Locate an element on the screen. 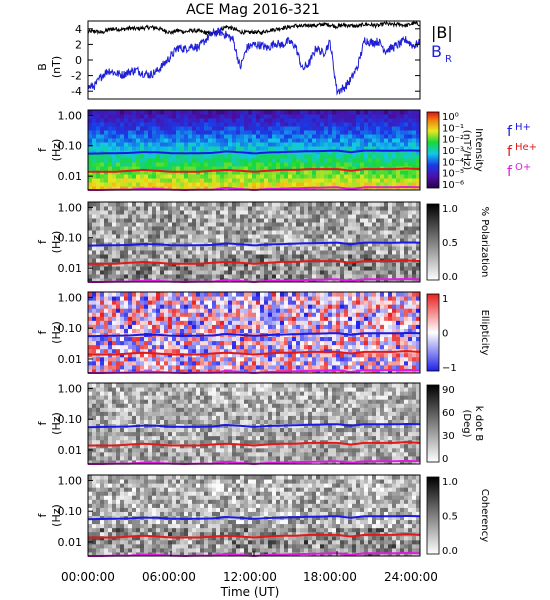  series-line-b-r is located at coordinates (253, 61).